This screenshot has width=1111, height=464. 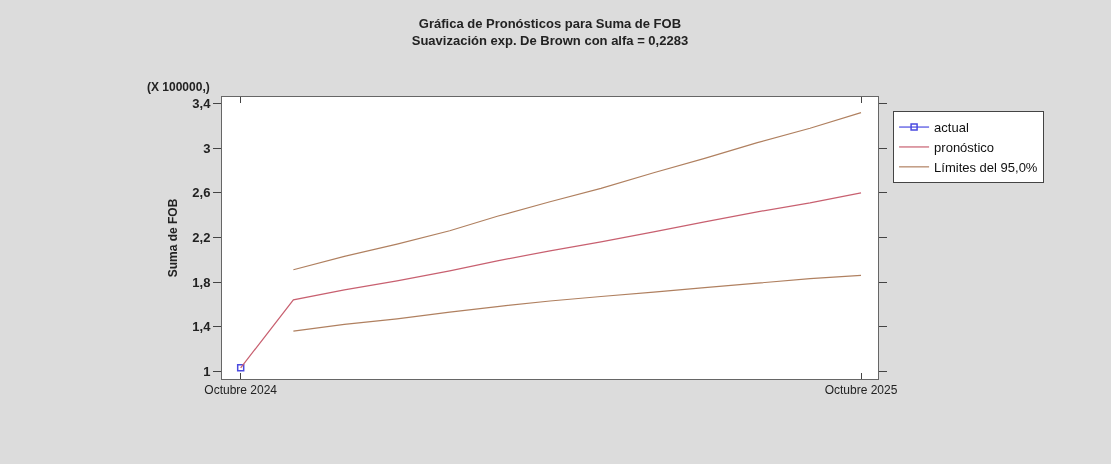 I want to click on y-tick-label: 2,6, so click(x=201, y=193).